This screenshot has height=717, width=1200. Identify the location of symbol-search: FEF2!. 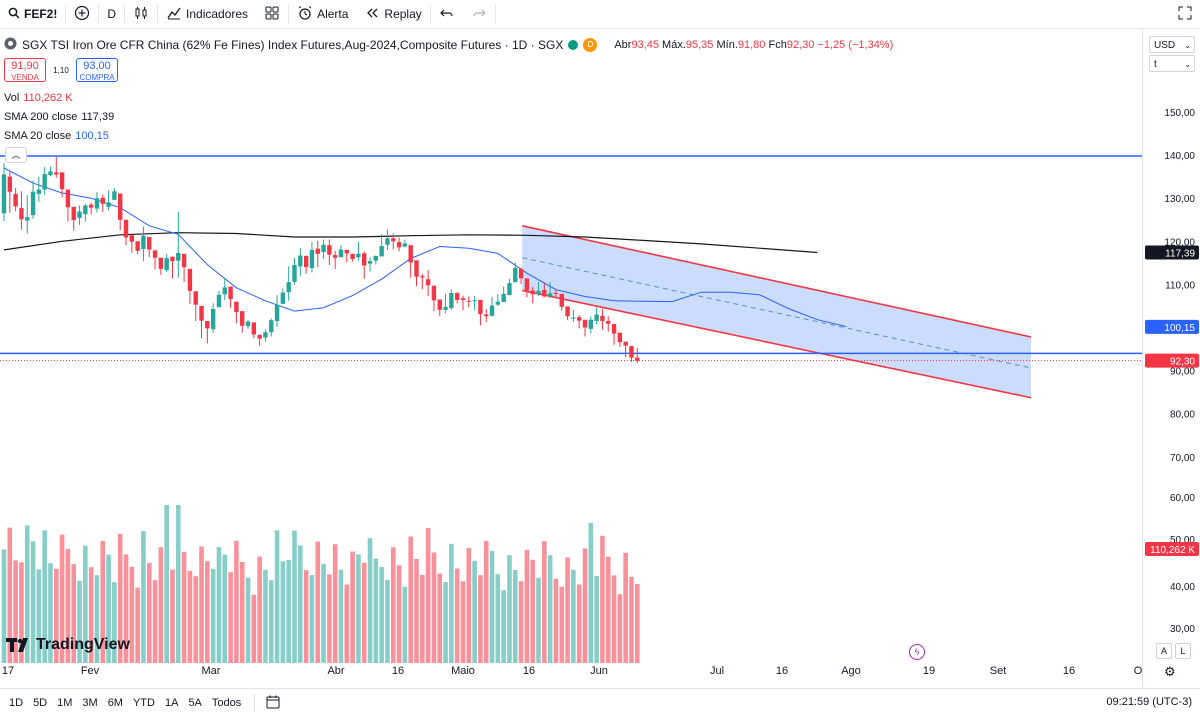
(32, 14).